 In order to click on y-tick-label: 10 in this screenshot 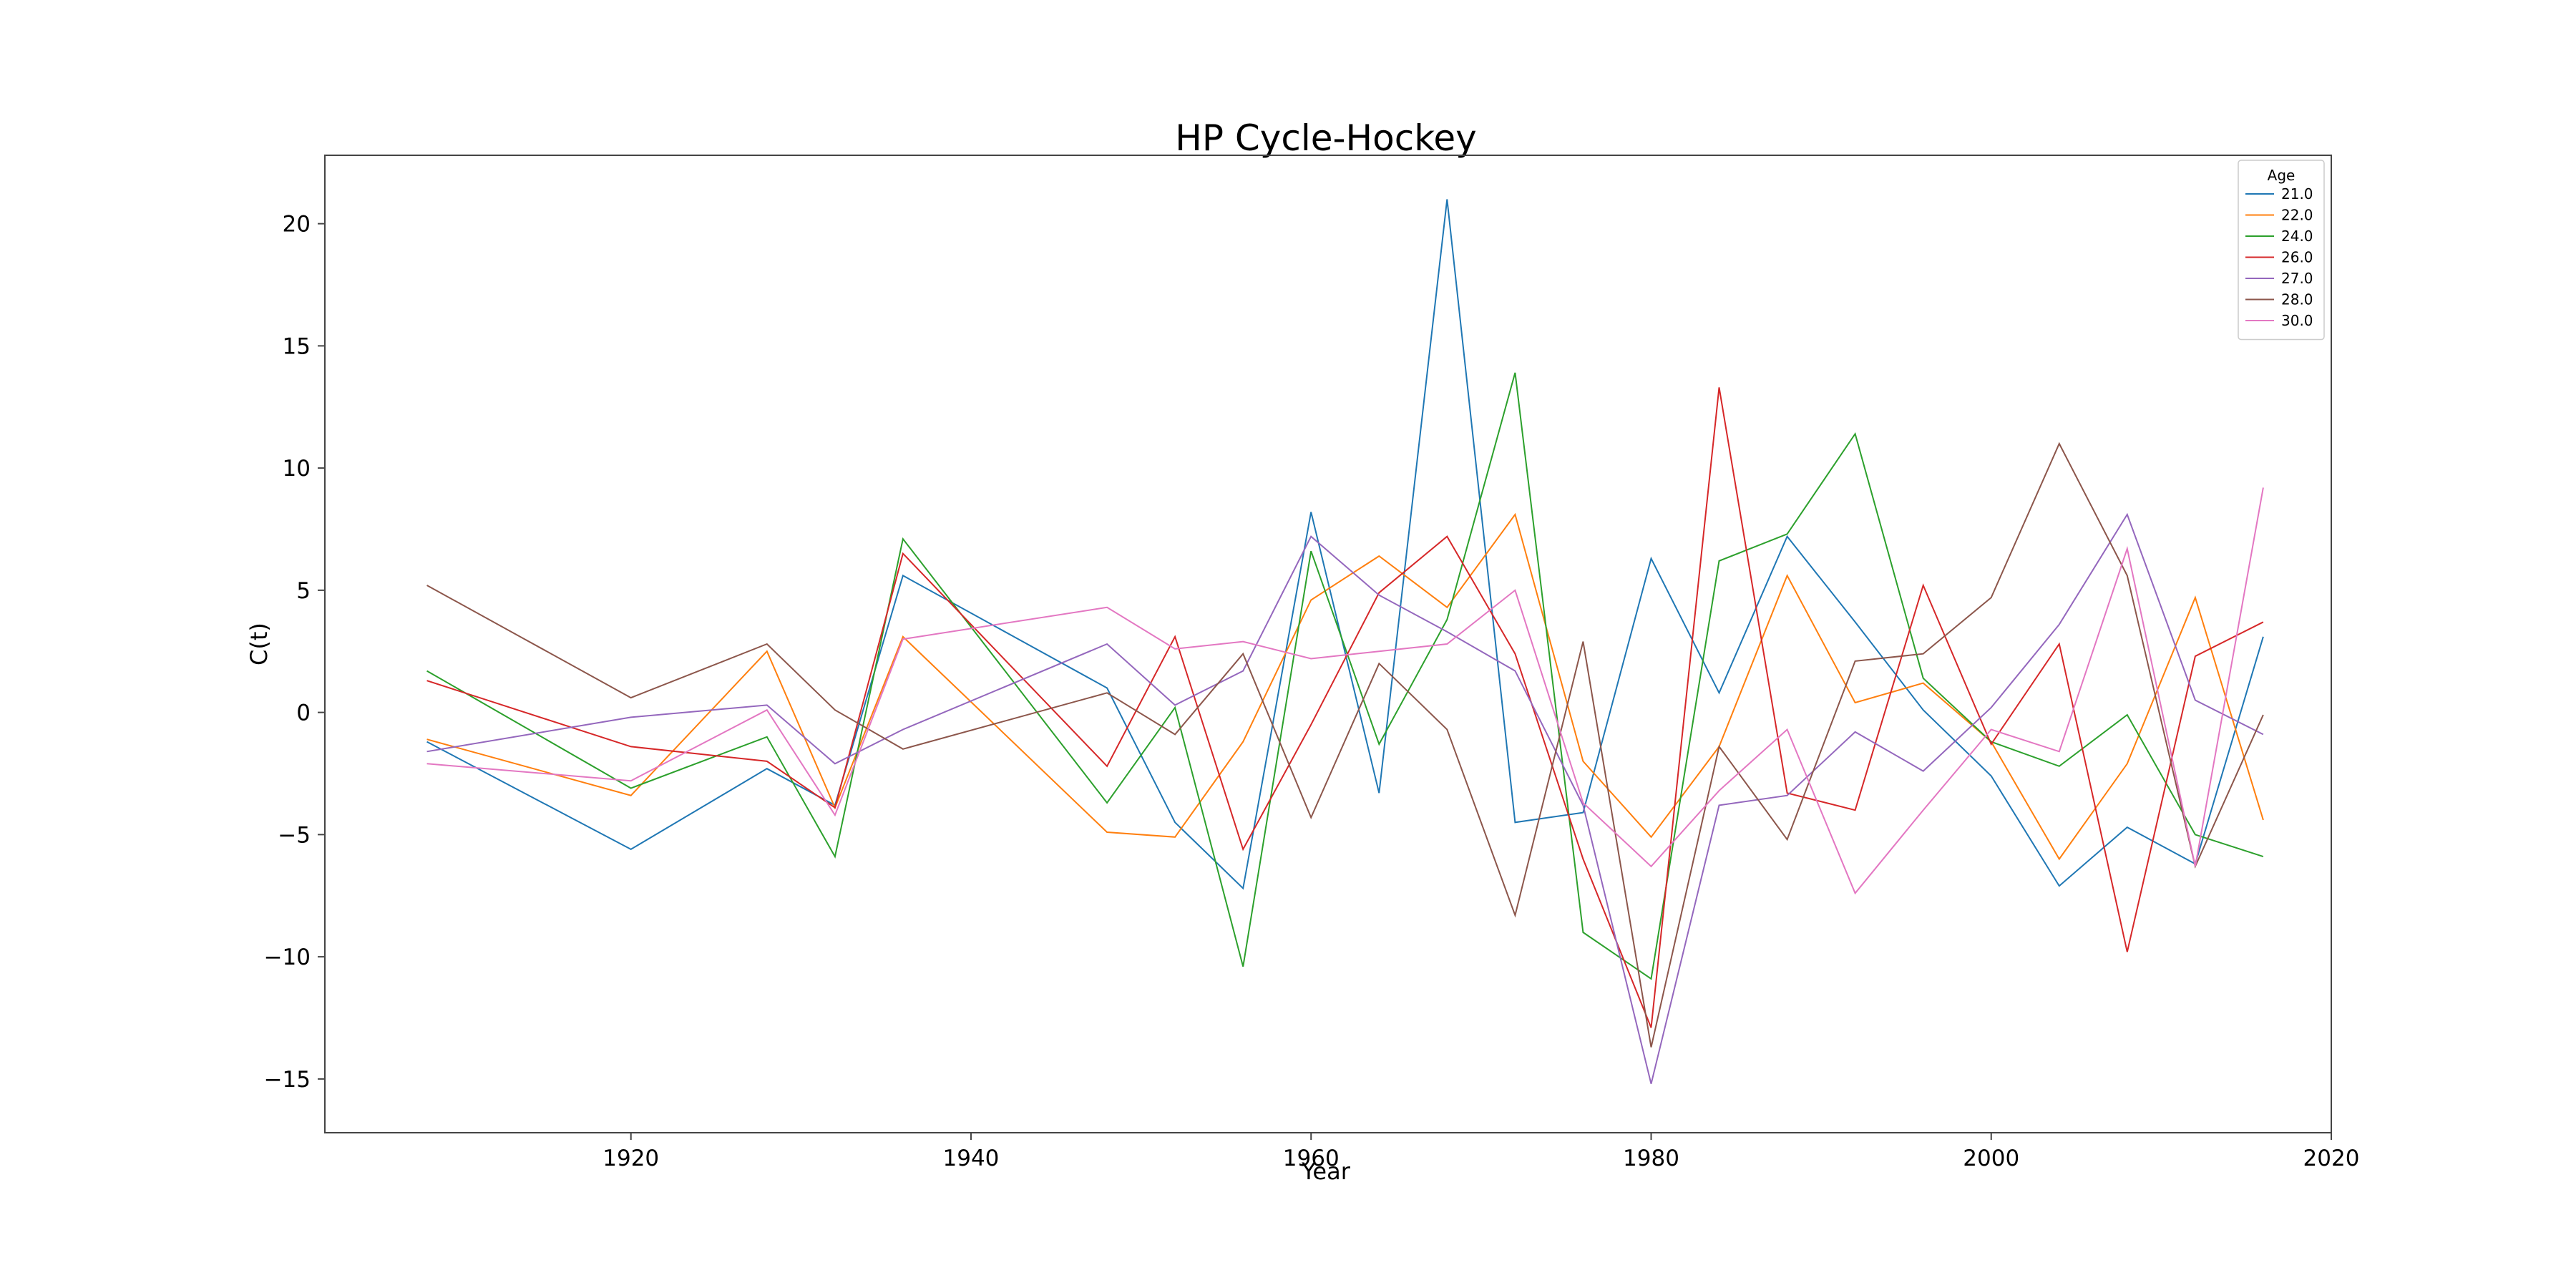, I will do `click(297, 469)`.